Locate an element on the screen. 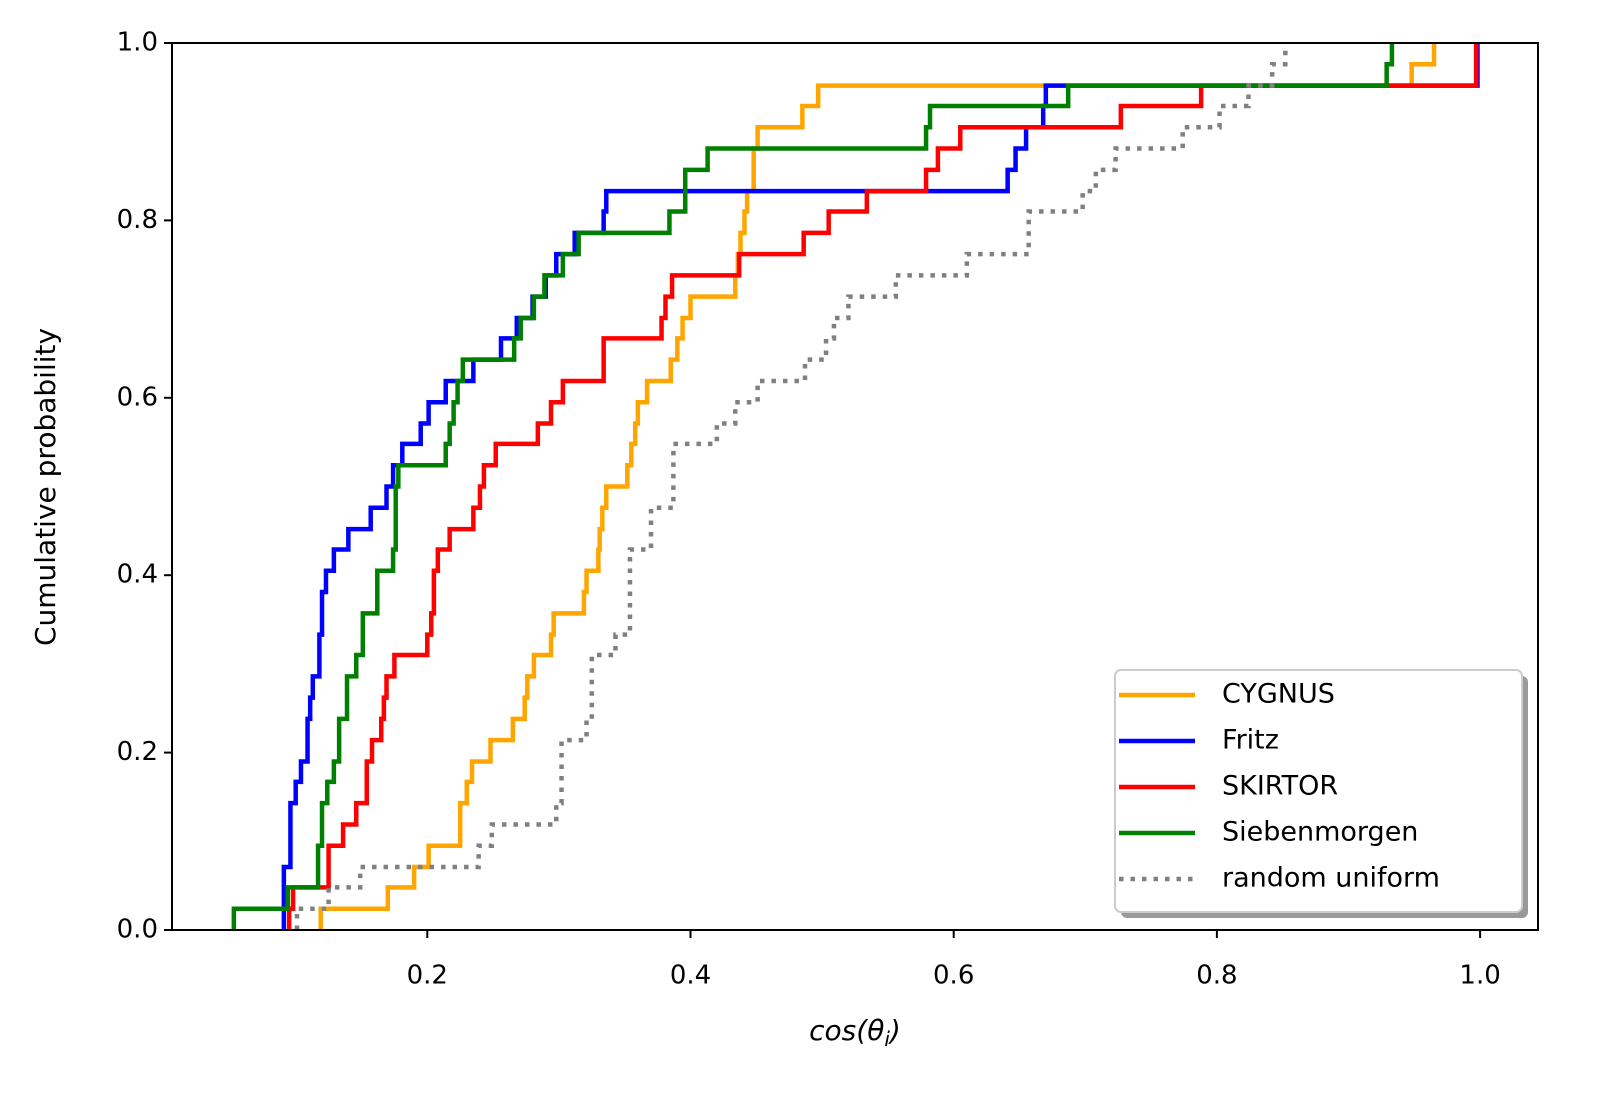  legend-label: Siebenmorgen is located at coordinates (1320, 832).